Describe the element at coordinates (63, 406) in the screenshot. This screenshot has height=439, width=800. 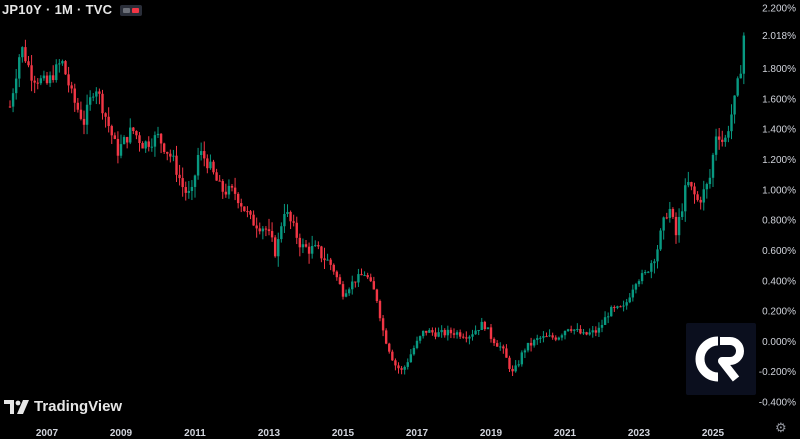
I see `tradingview-watermark: TradingView` at that location.